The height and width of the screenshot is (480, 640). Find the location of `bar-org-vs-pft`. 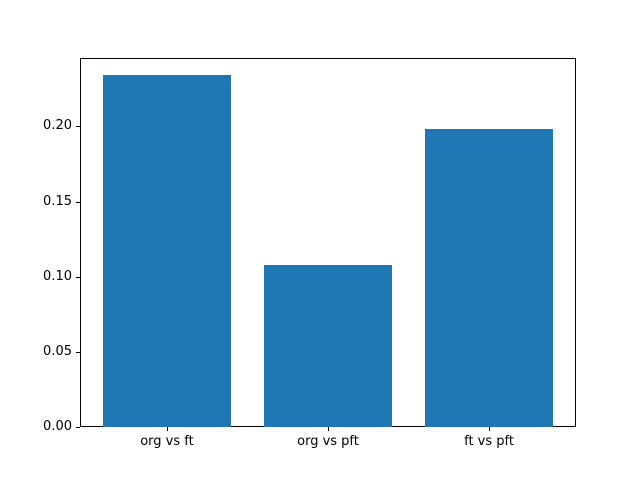

bar-org-vs-pft is located at coordinates (328, 345).